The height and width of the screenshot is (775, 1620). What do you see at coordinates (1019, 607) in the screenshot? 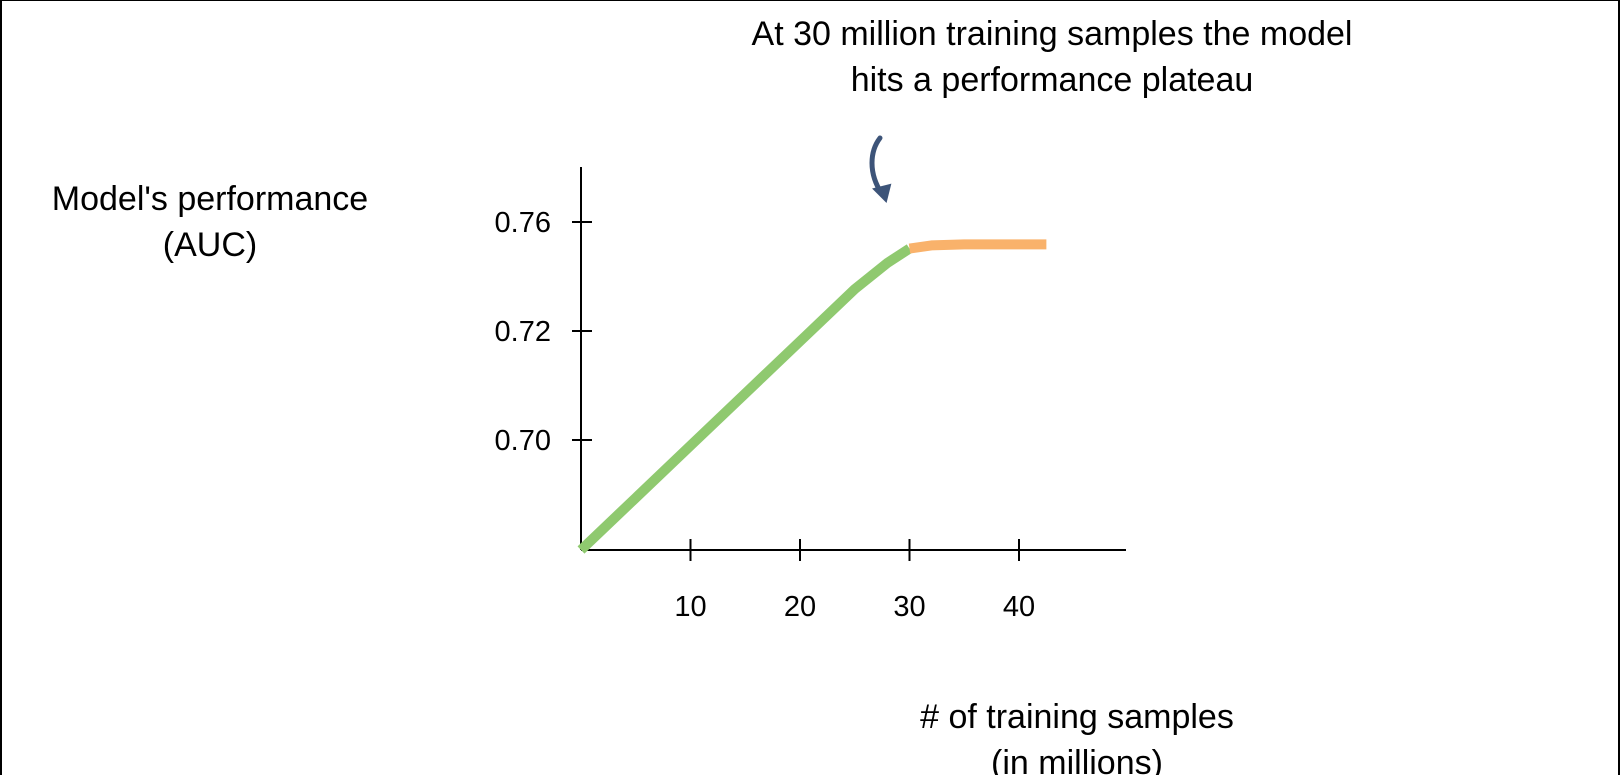
I see `x-tick-label: 40` at bounding box center [1019, 607].